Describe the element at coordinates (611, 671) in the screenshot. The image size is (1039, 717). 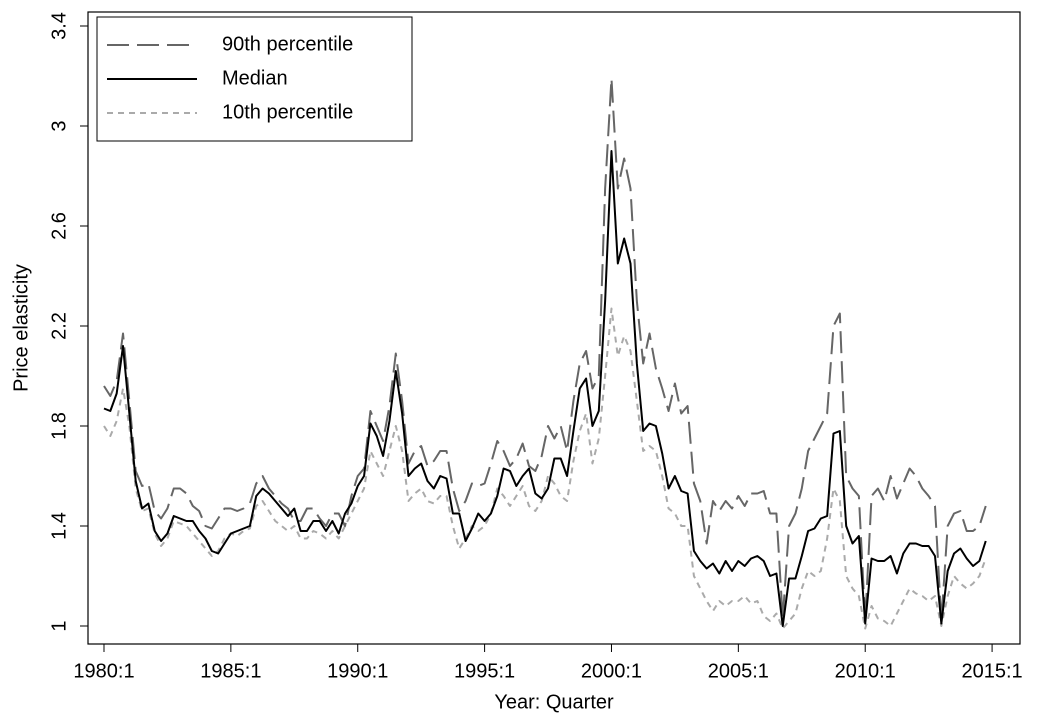
I see `x-tick-label: 2000:1` at that location.